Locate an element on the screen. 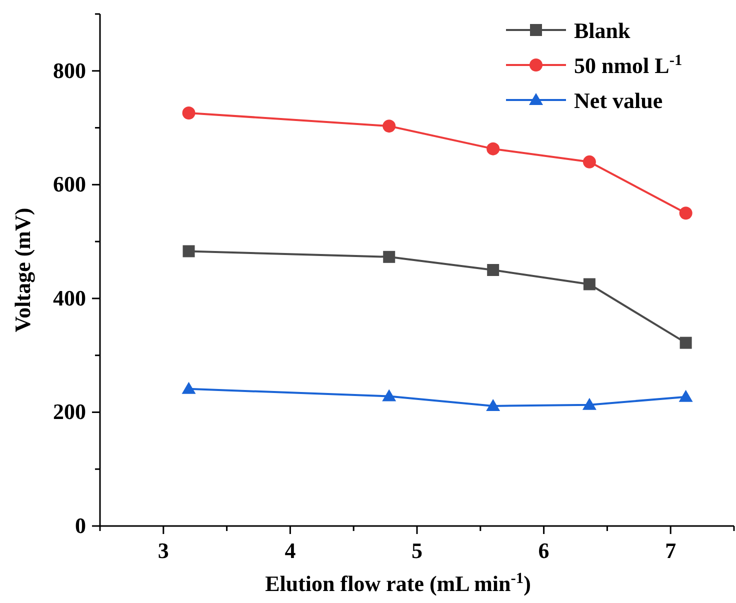  y-tick-label: 600 is located at coordinates (69, 184).